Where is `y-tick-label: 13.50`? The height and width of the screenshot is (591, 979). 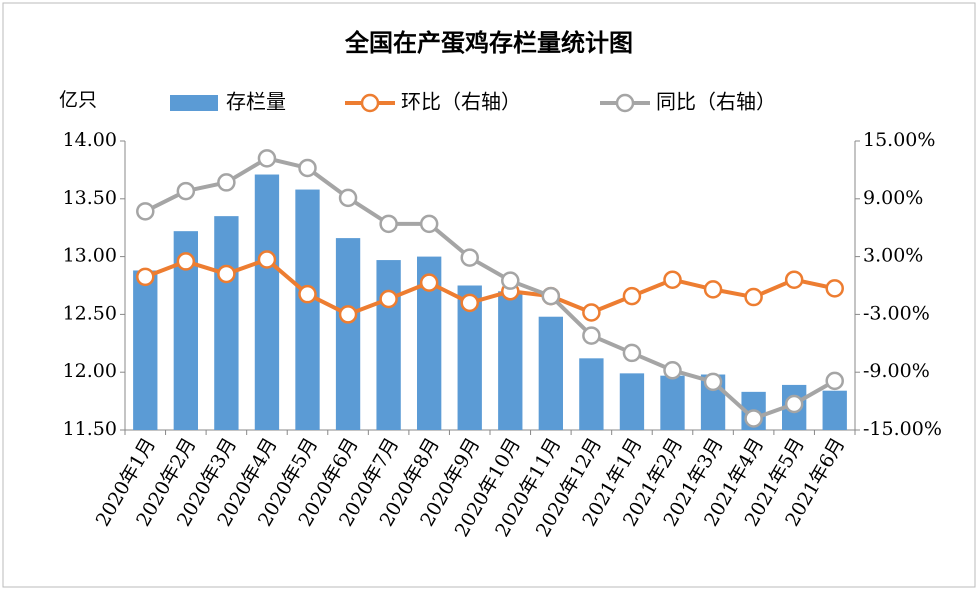 y-tick-label: 13.50 is located at coordinates (90, 198).